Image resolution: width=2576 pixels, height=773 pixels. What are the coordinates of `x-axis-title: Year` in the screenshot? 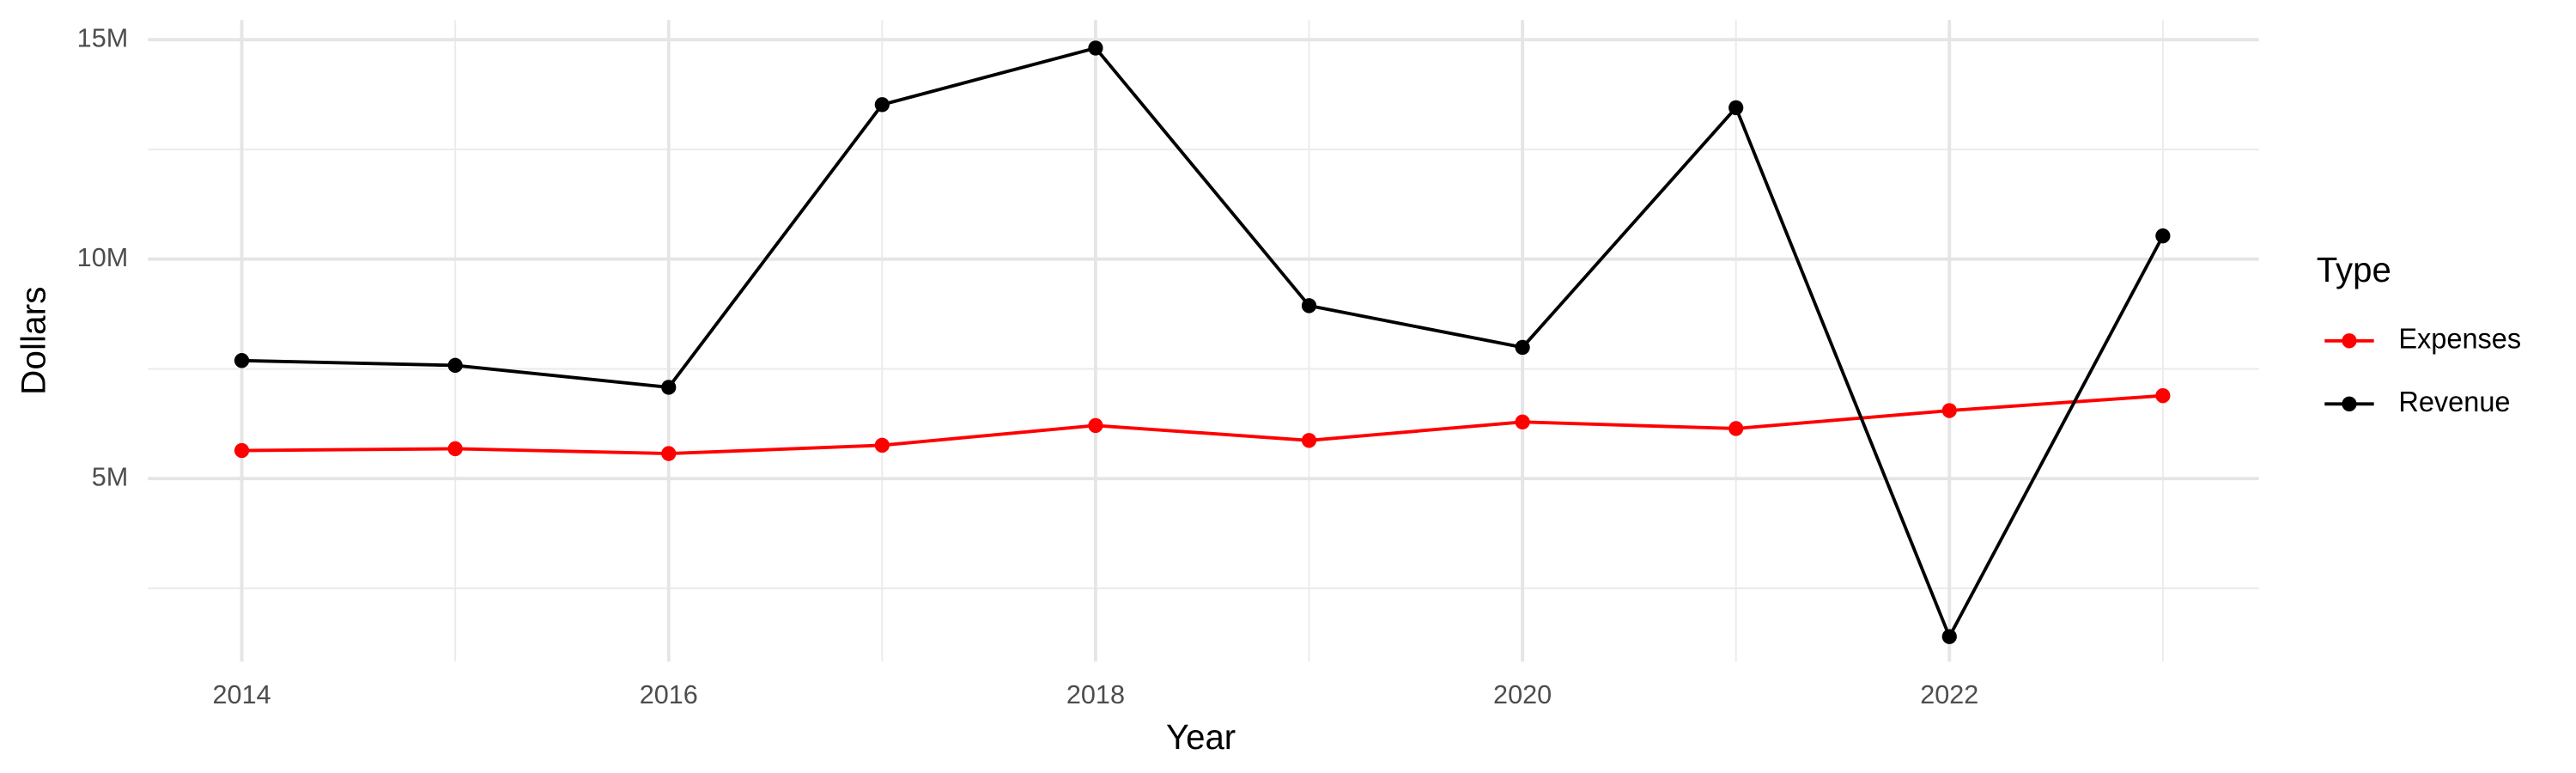 It's located at (1201, 737).